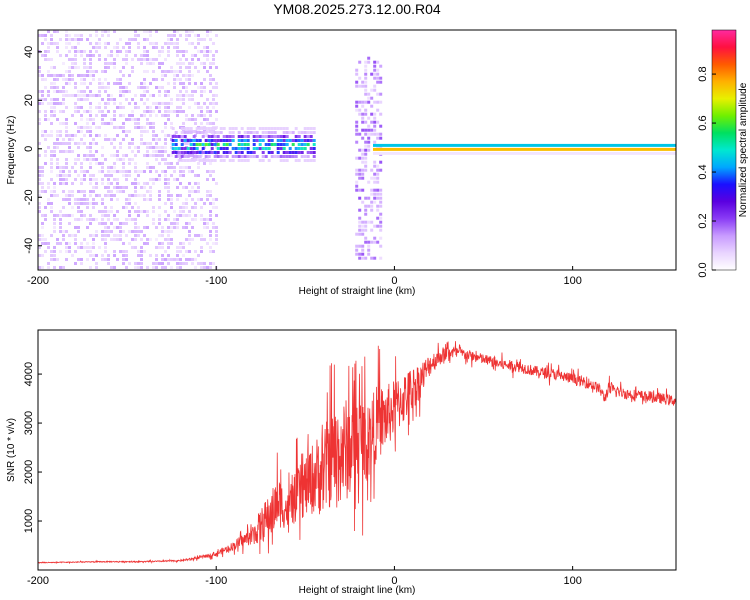 The height and width of the screenshot is (600, 750). What do you see at coordinates (38, 281) in the screenshot?
I see `x-tick-label: -200` at bounding box center [38, 281].